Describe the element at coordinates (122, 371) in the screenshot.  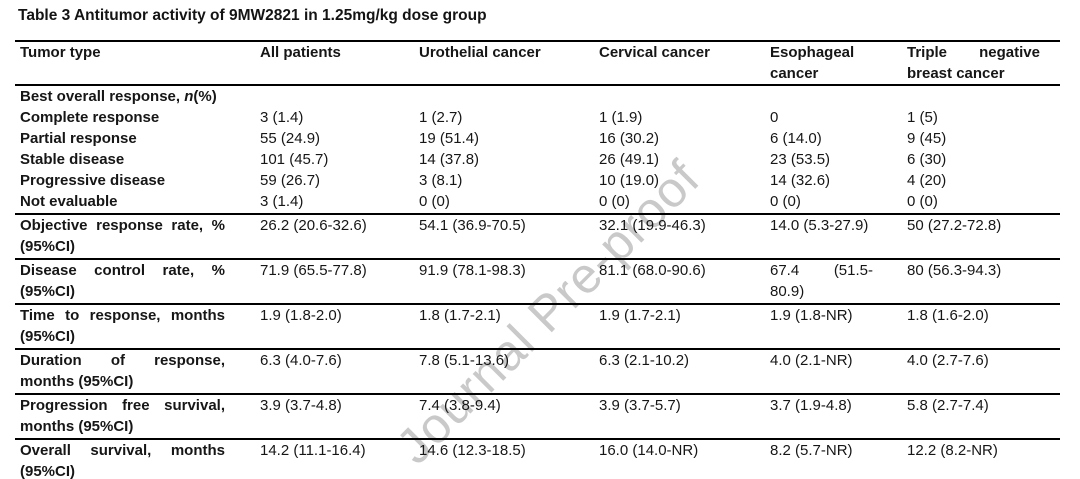
I see `row-label: Duration of response, months (95%CI)` at that location.